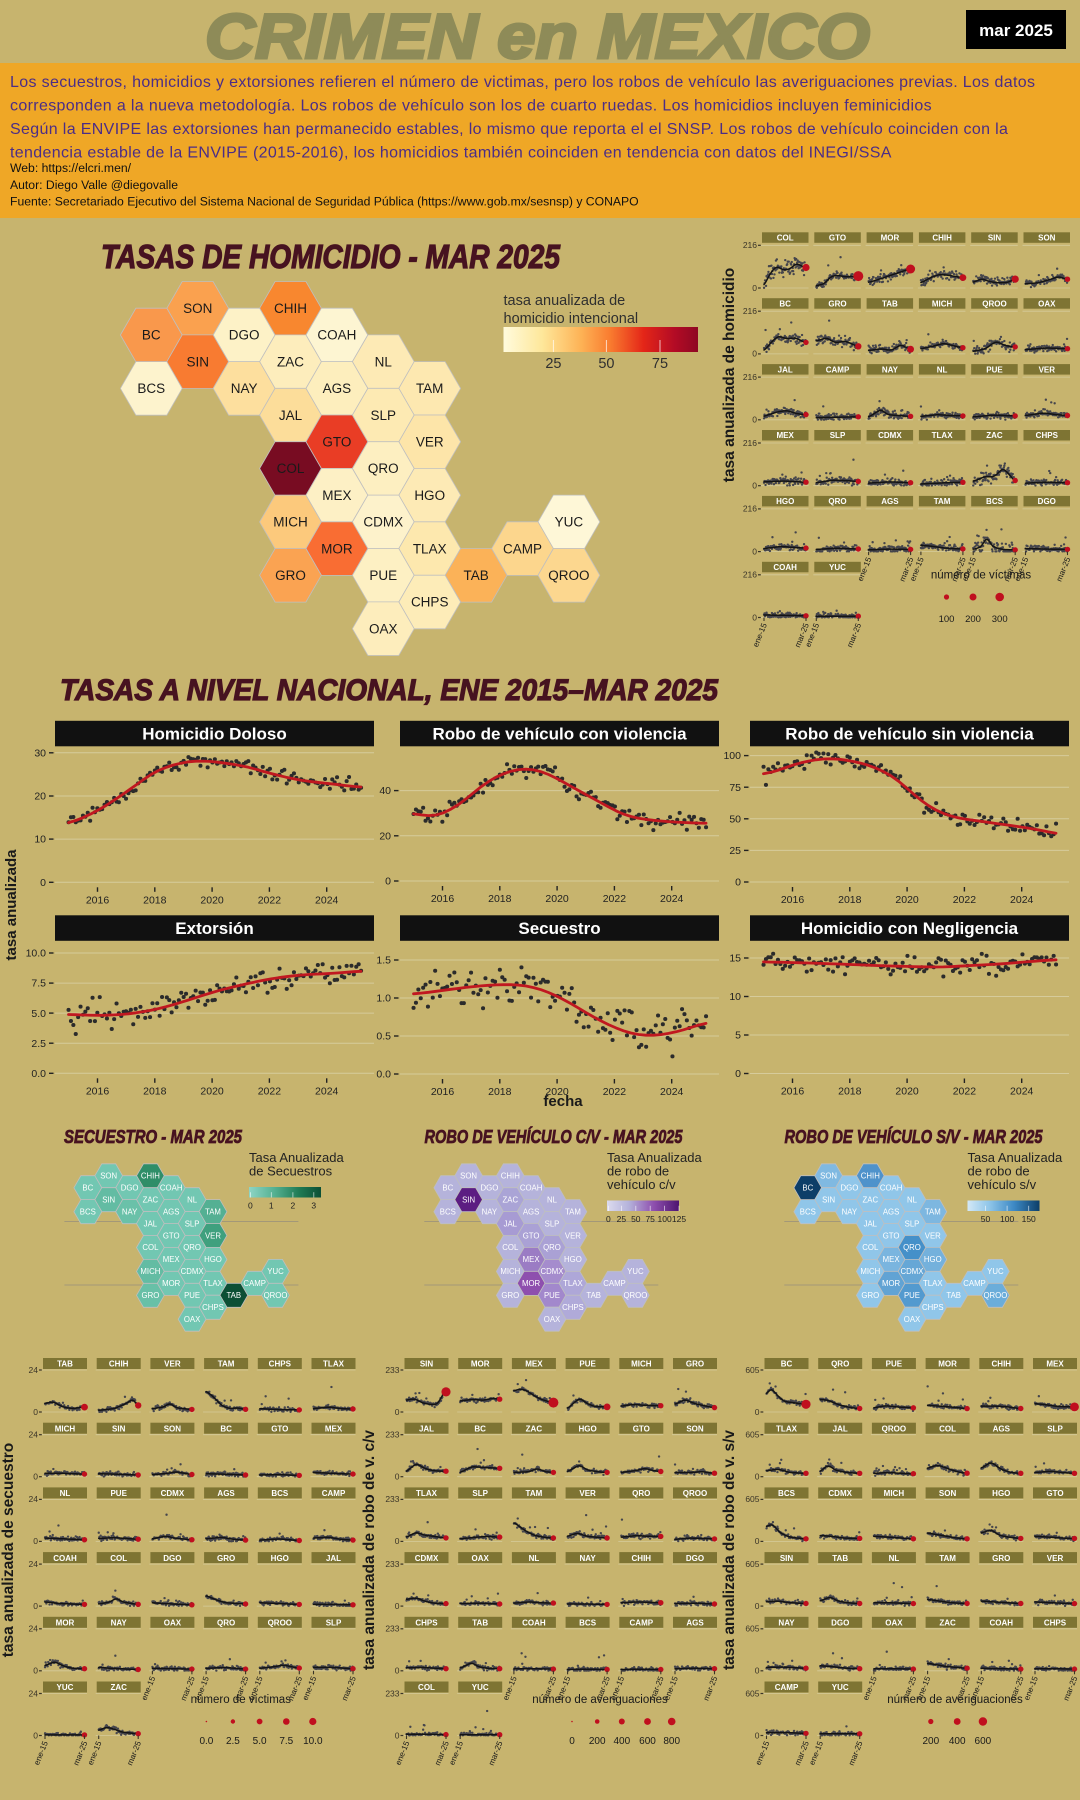 Image resolution: width=1080 pixels, height=1800 pixels. I want to click on svg-text: tasa anualizada, so click(11, 905).